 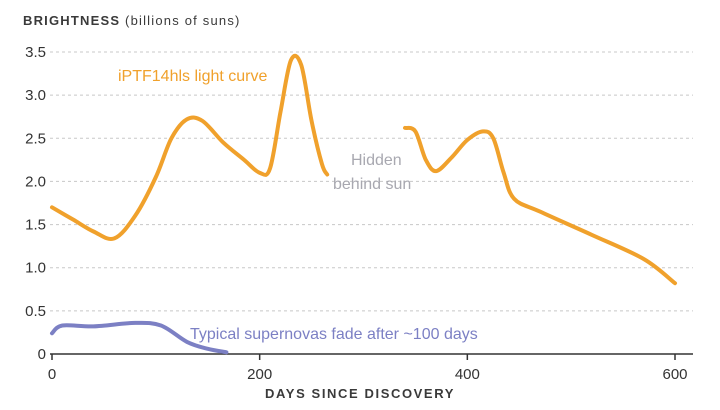 I want to click on y-tick-labels: 0 0.5 1.0 1.5 2.0 2.5 3.0 3.5, so click(x=35, y=203).